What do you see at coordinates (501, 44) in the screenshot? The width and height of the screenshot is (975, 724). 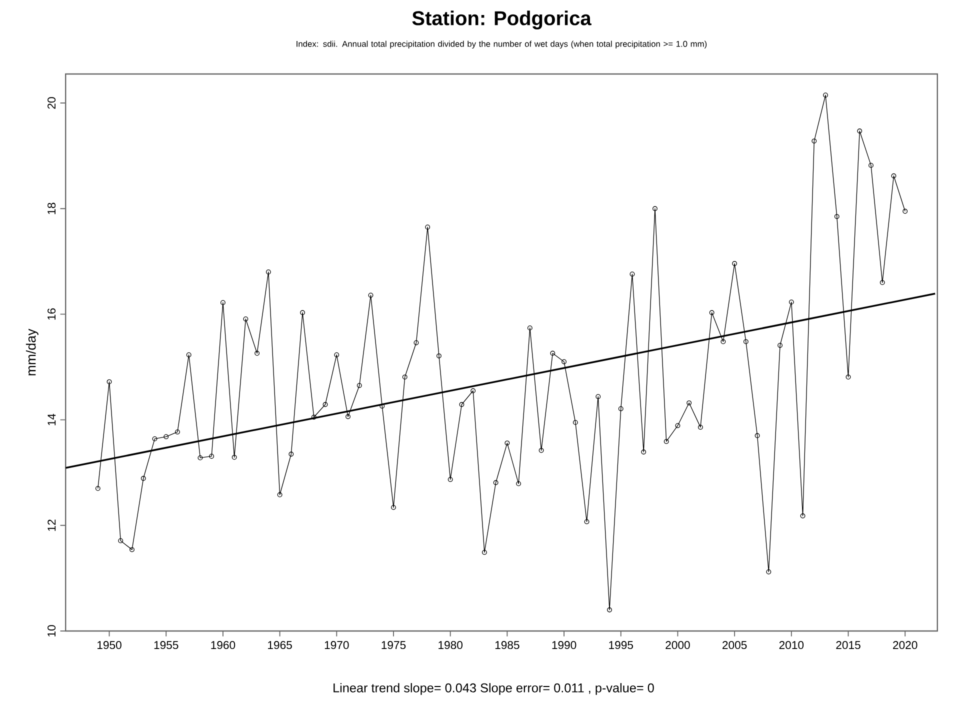 I see `chart-subtitle: Index: sdii. Annual total precipitation divided by the number of wet days (when total precipitation >= 1.0 mm)` at bounding box center [501, 44].